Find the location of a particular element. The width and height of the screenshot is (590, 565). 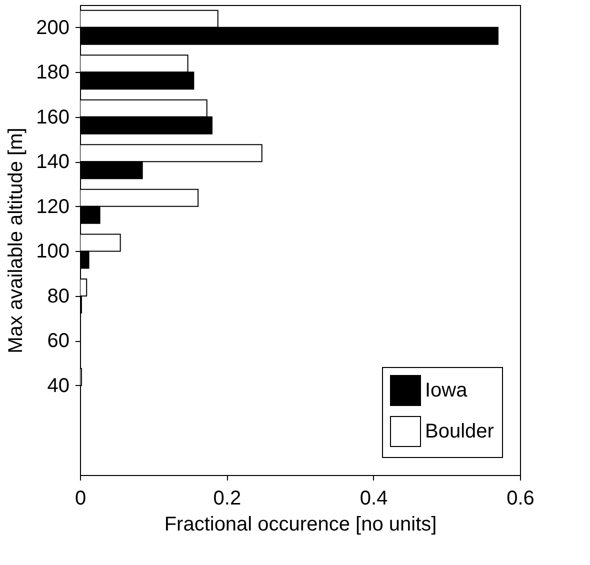

y-tick-label: 180 is located at coordinates (53, 73).